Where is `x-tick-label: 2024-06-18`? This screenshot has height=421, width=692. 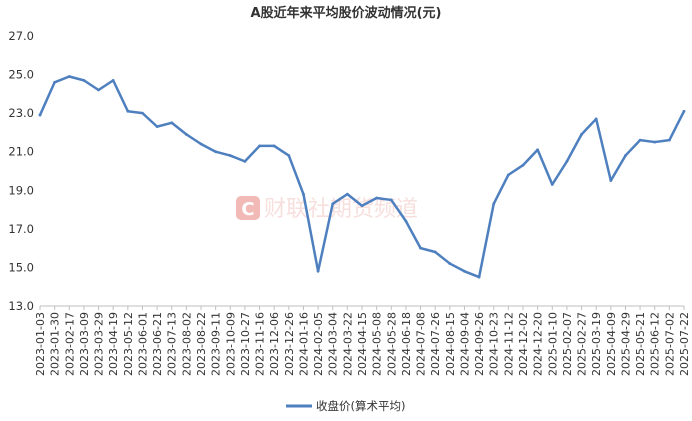 x-tick-label: 2024-06-18 is located at coordinates (406, 344).